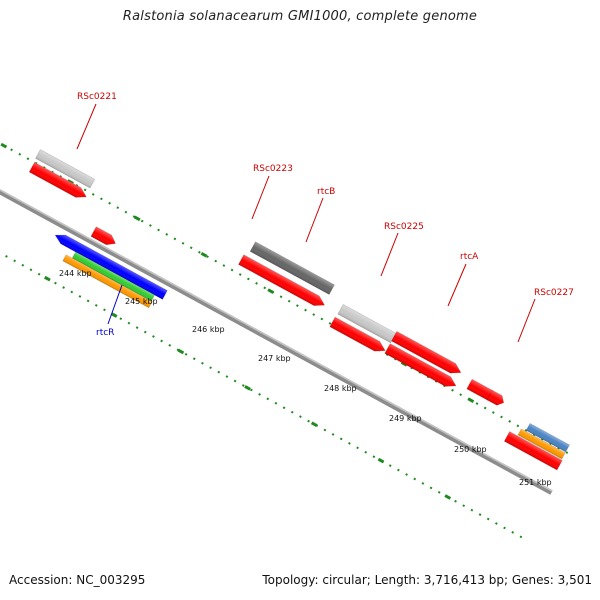  Describe the element at coordinates (97, 97) in the screenshot. I see `gene-label-RSc0221: RSc0221` at that location.